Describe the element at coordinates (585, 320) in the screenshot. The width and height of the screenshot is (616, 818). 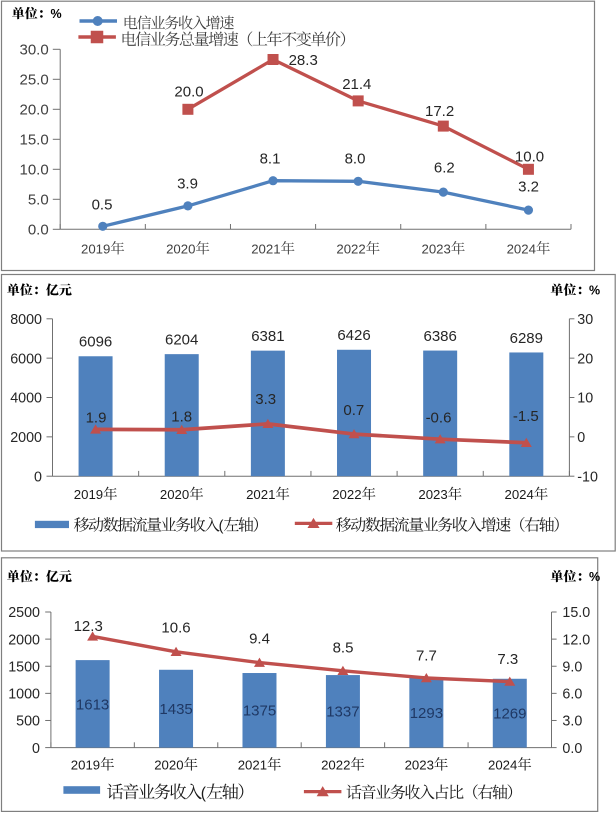
I see `svg-text: 30` at that location.